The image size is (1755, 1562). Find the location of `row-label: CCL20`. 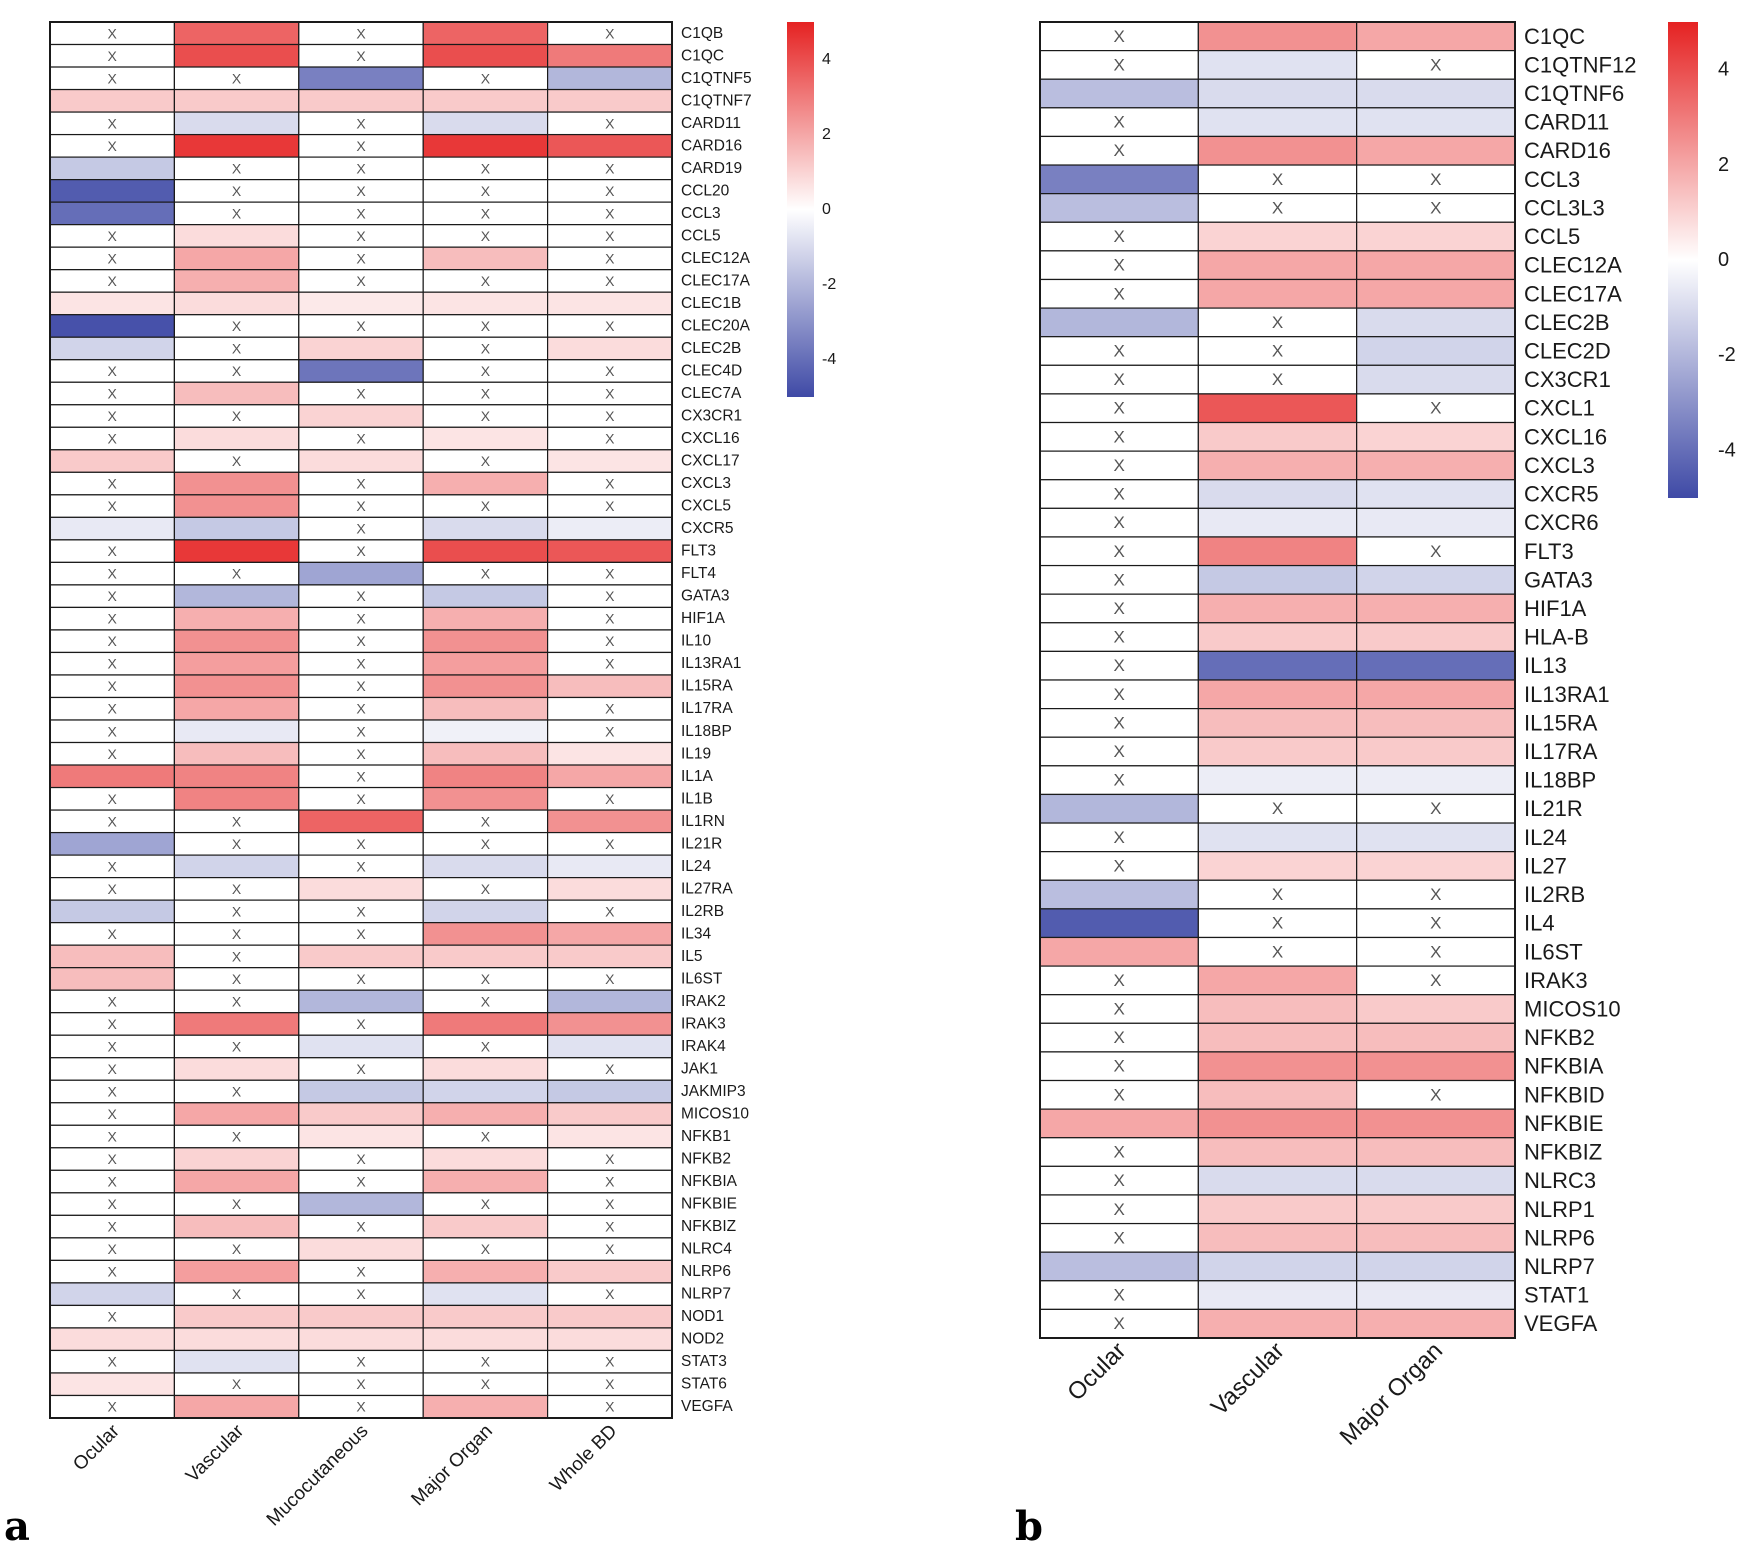

row-label: CCL20 is located at coordinates (705, 190).